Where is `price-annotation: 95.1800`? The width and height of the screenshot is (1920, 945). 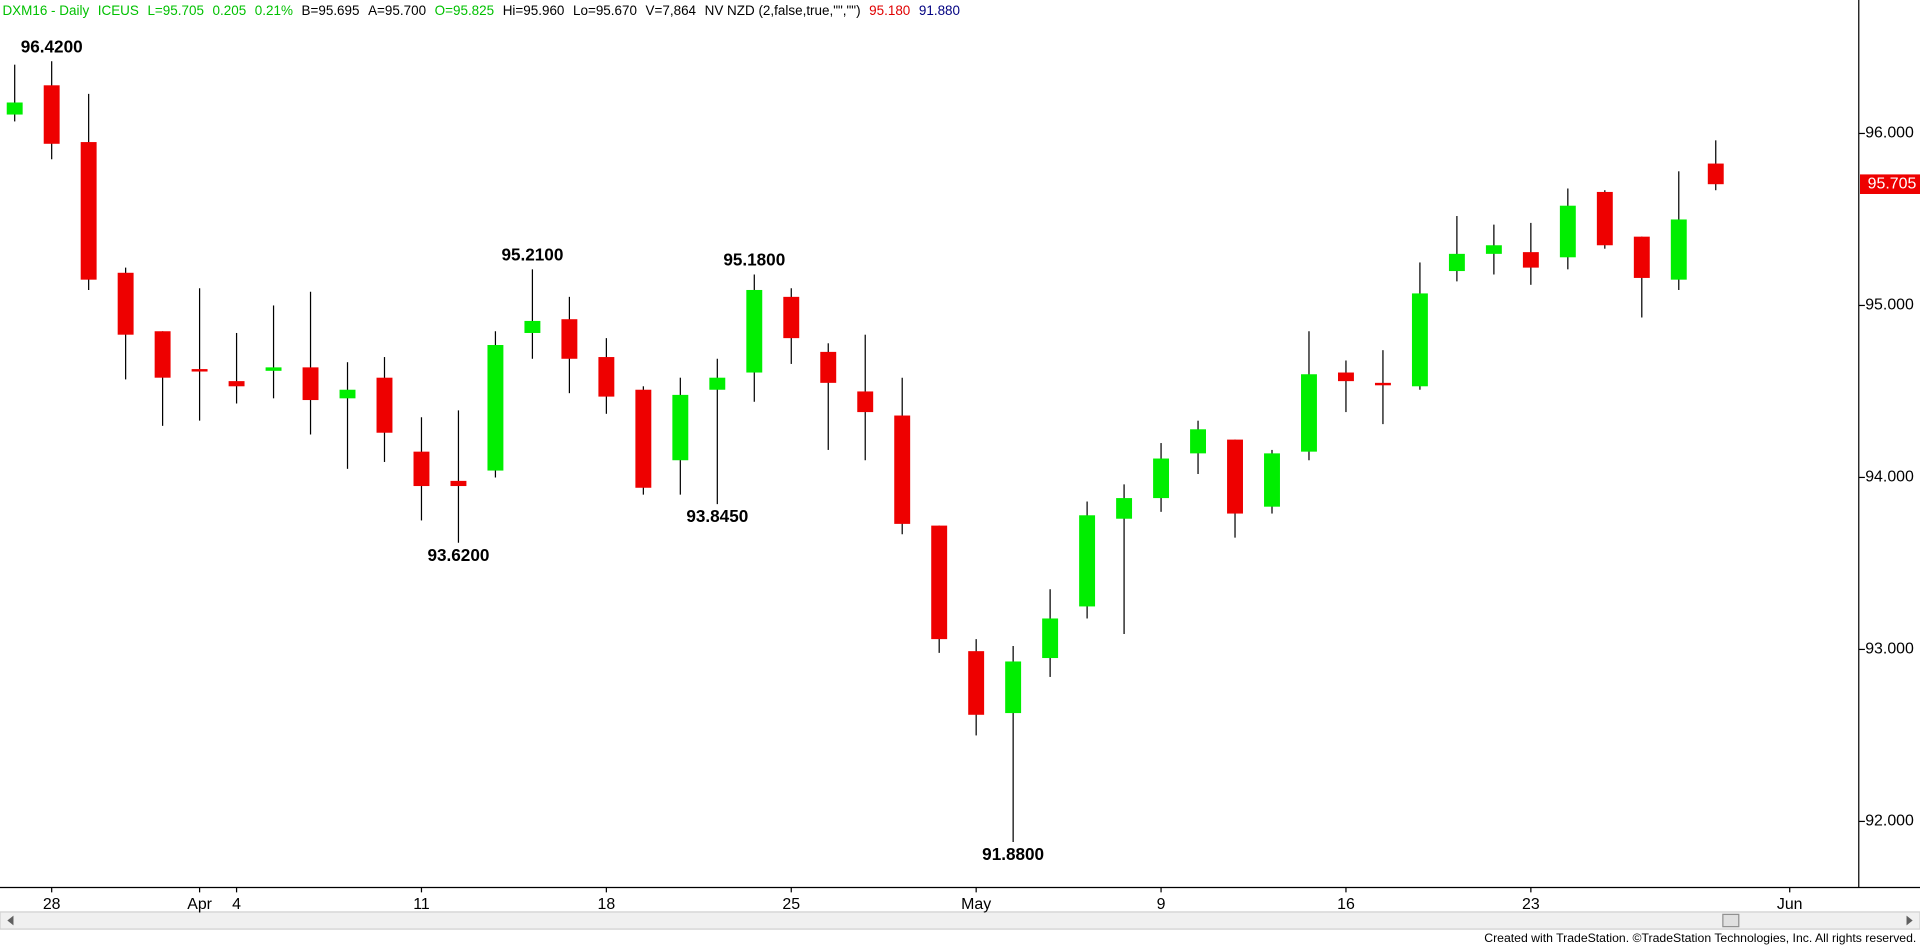
price-annotation: 95.1800 is located at coordinates (754, 260).